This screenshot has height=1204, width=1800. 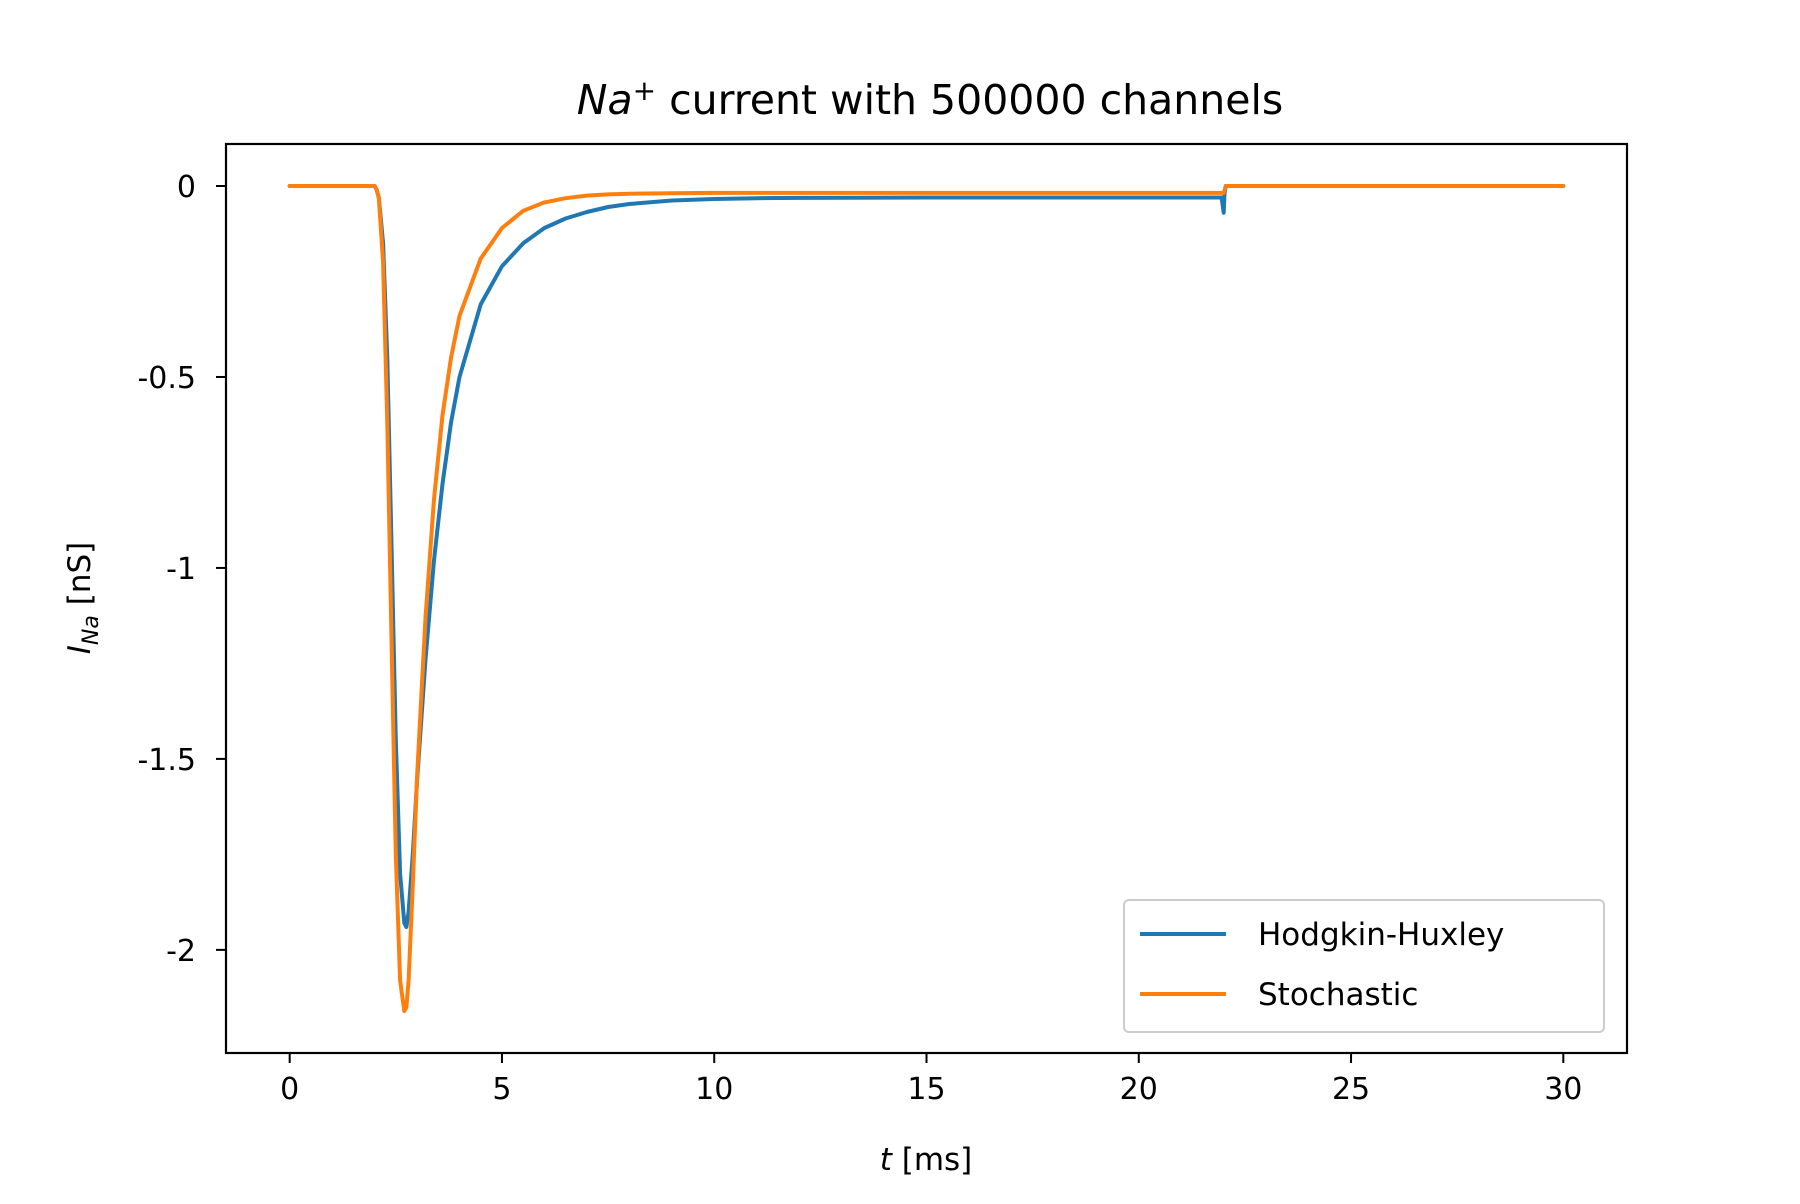 What do you see at coordinates (1381, 935) in the screenshot?
I see `legend-label-hodgkin-huxley: Hodgkin-Huxley` at bounding box center [1381, 935].